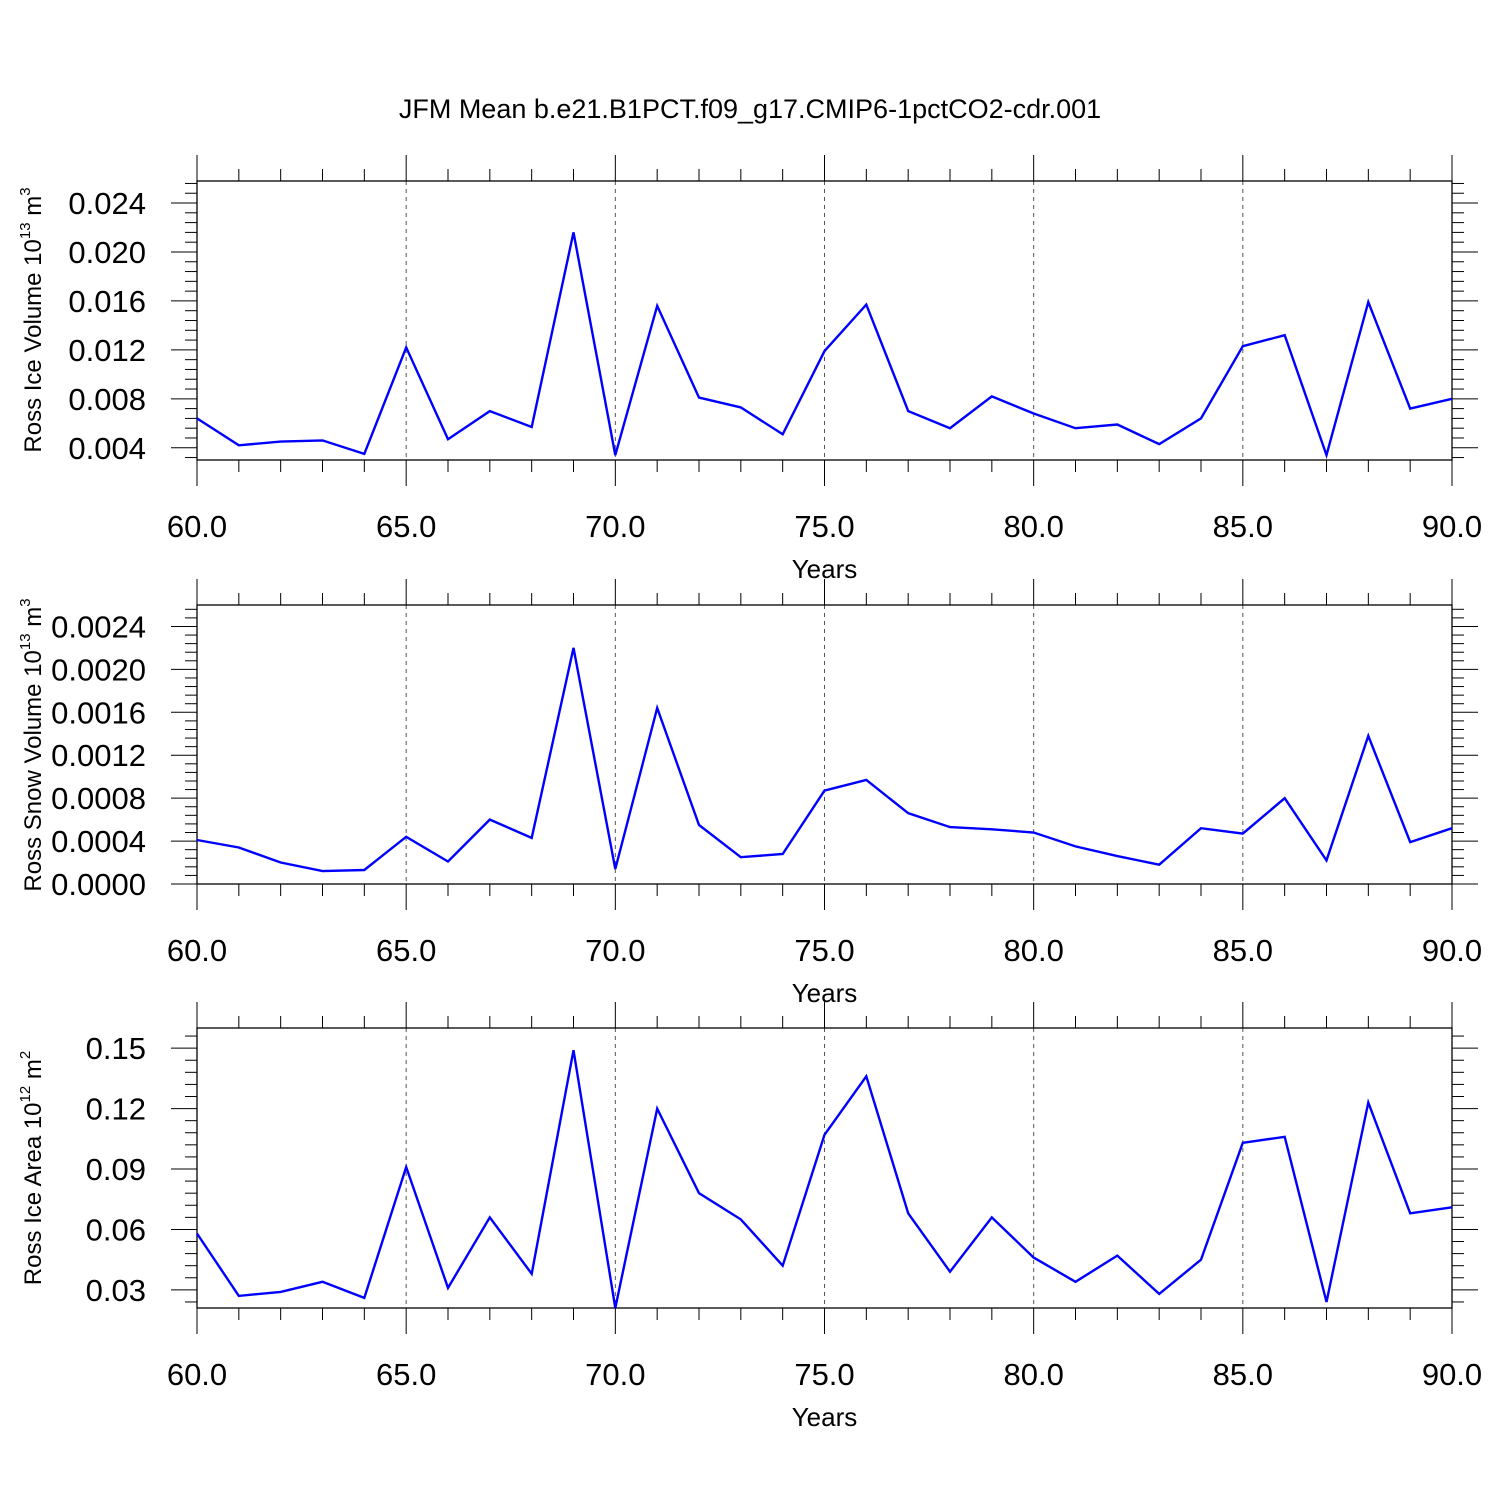 This screenshot has width=1500, height=1500. I want to click on y-tick-label: 0.03, so click(116, 1290).